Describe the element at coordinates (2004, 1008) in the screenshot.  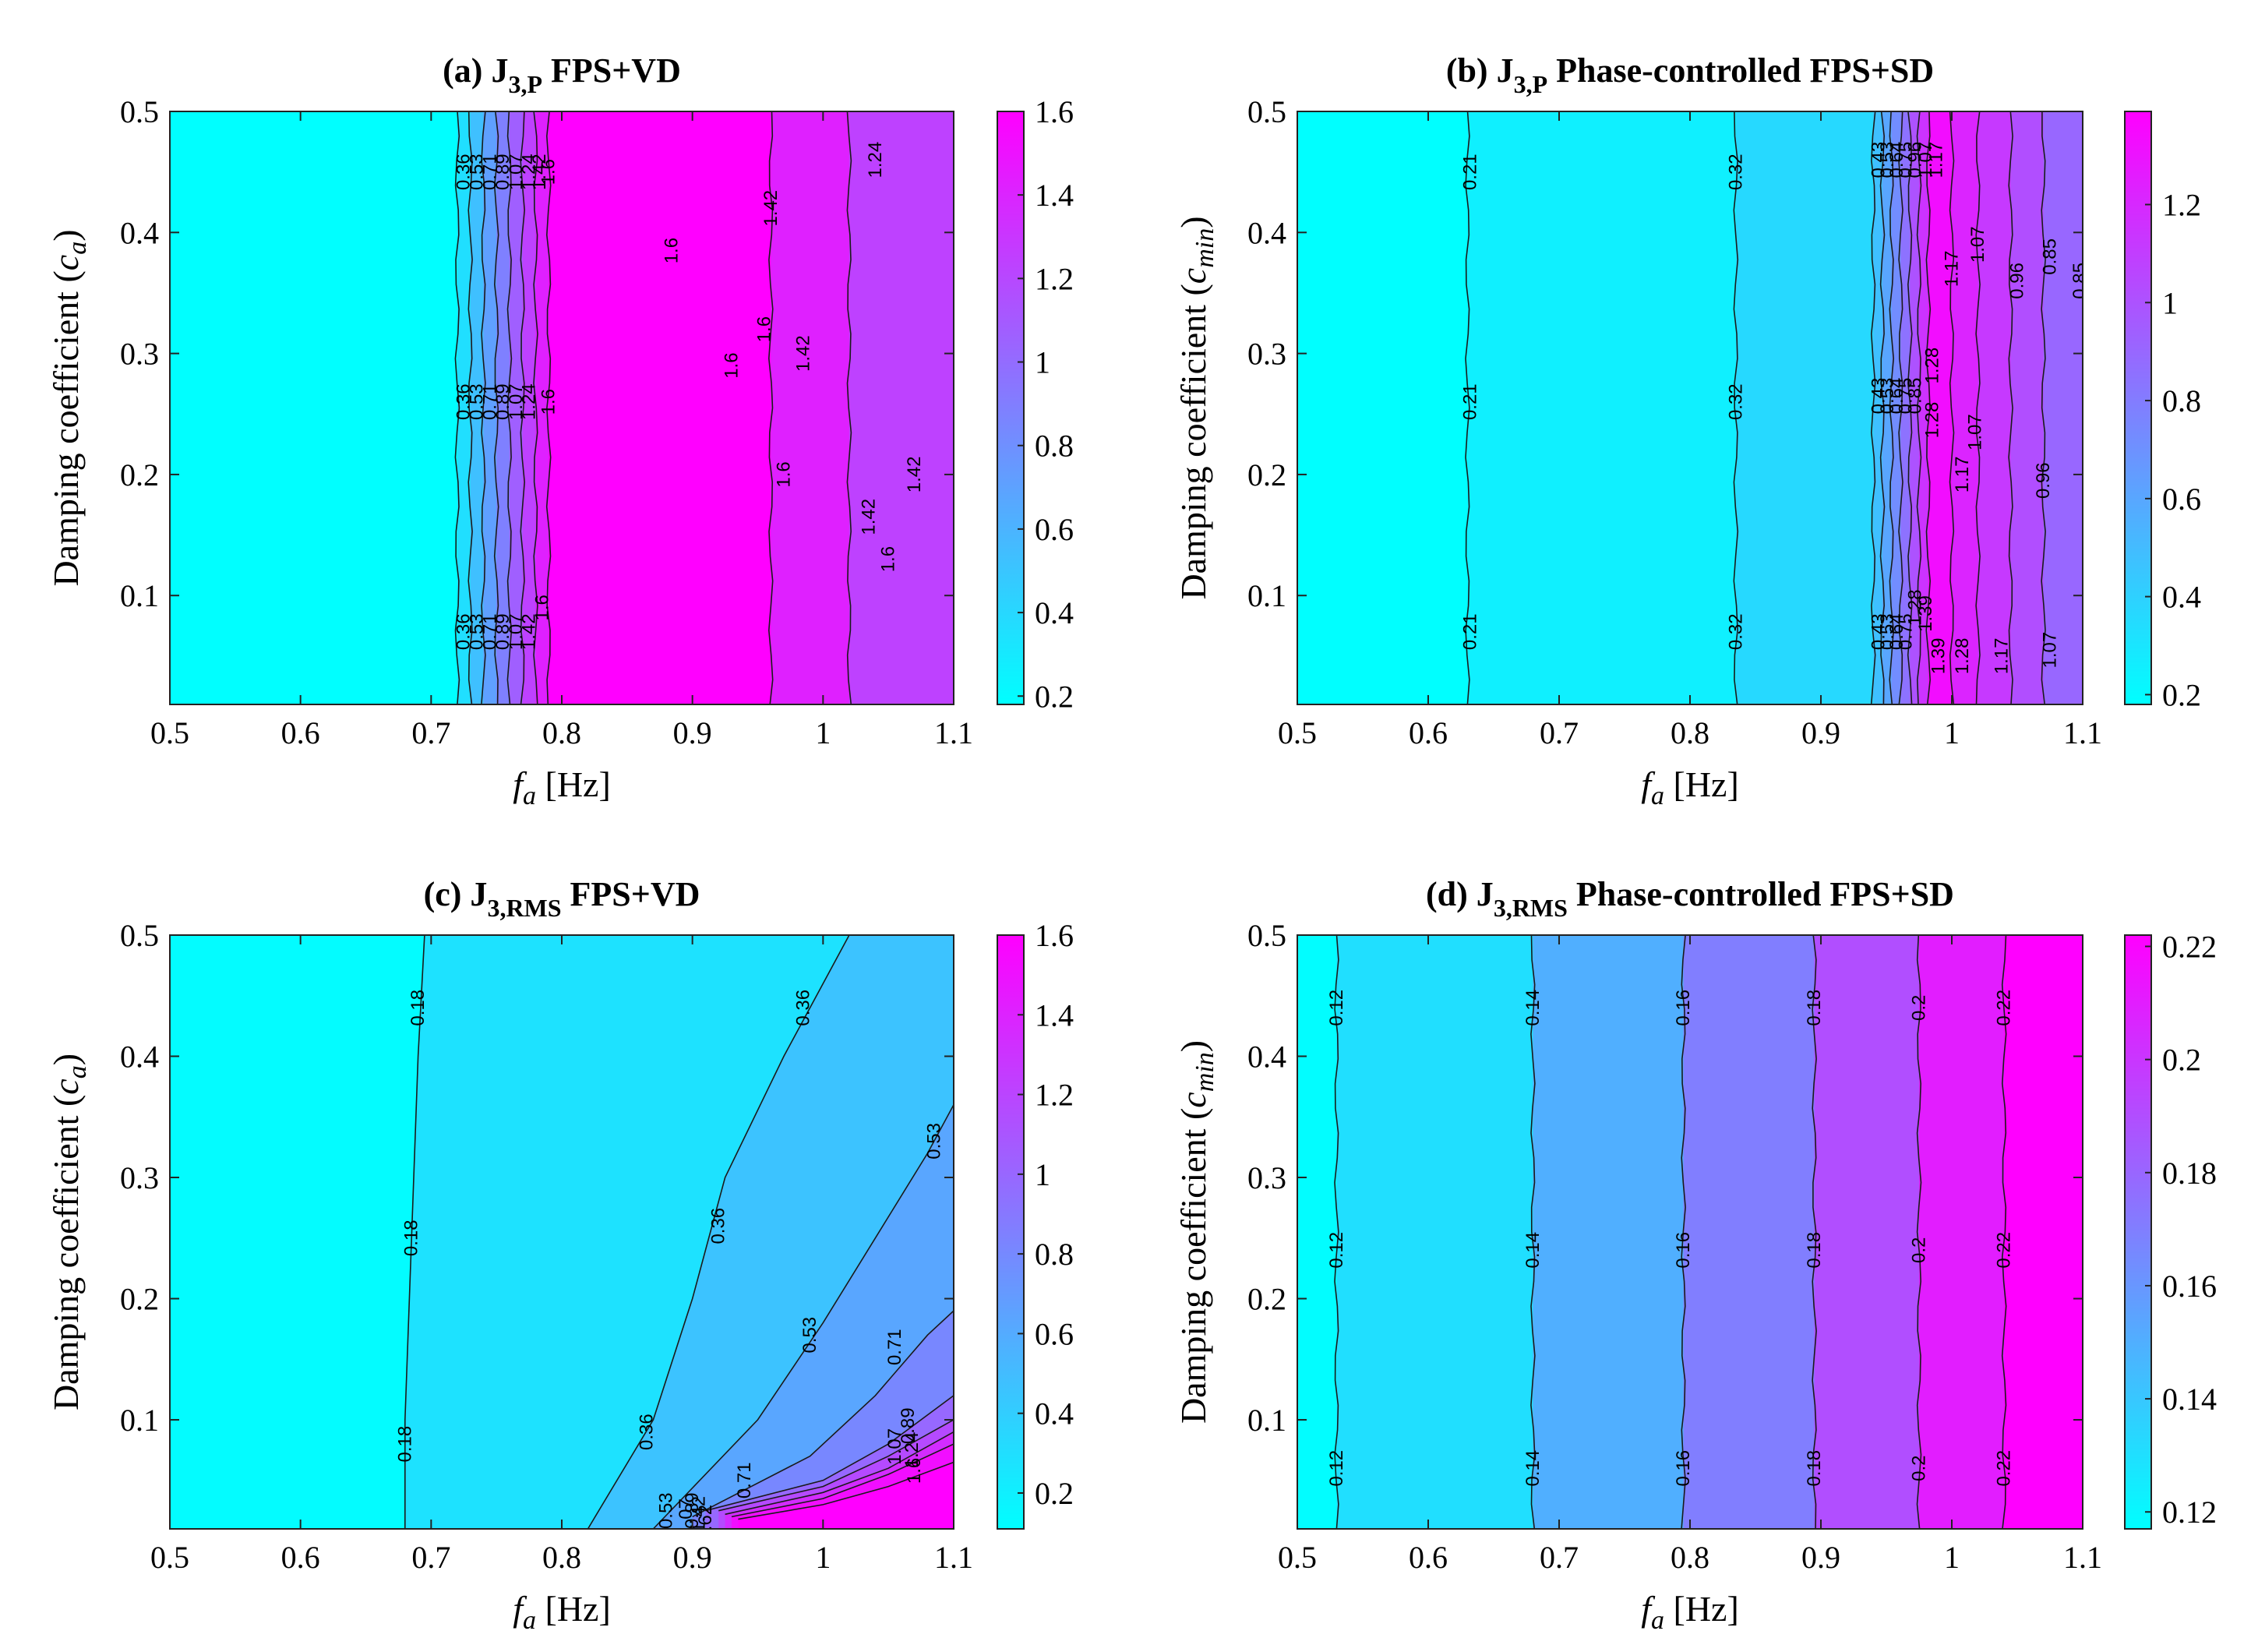
I see `contour-label: 0.22` at that location.